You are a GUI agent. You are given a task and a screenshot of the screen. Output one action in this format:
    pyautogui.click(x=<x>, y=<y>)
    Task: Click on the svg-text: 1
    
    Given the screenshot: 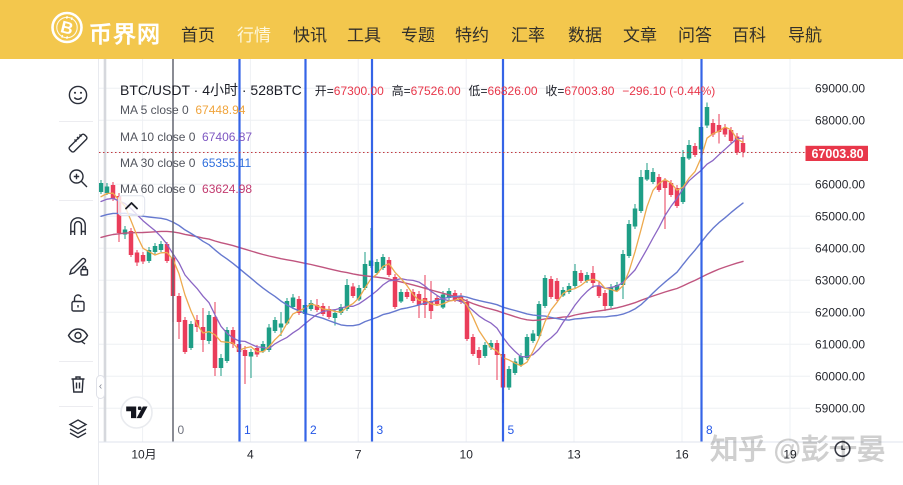 What is the action you would take?
    pyautogui.click(x=247, y=430)
    